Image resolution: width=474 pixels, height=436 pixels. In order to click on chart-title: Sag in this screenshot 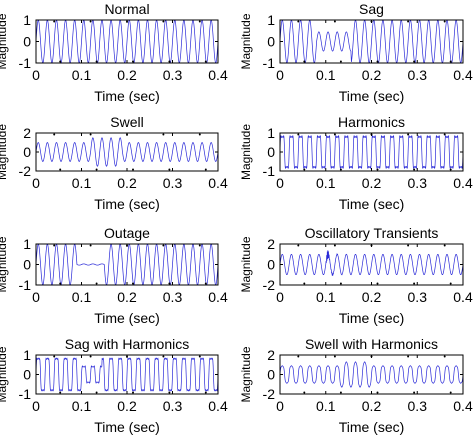, I will do `click(371, 9)`.